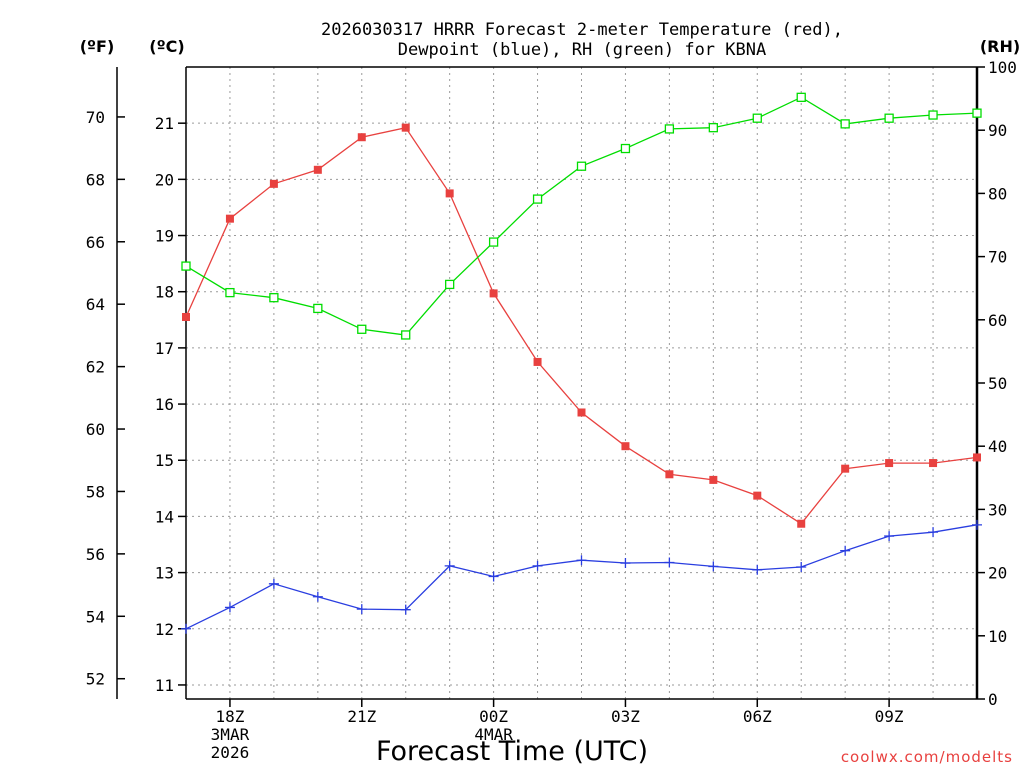  I want to click on fahrenheit-tick-label: 64, so click(95, 304).